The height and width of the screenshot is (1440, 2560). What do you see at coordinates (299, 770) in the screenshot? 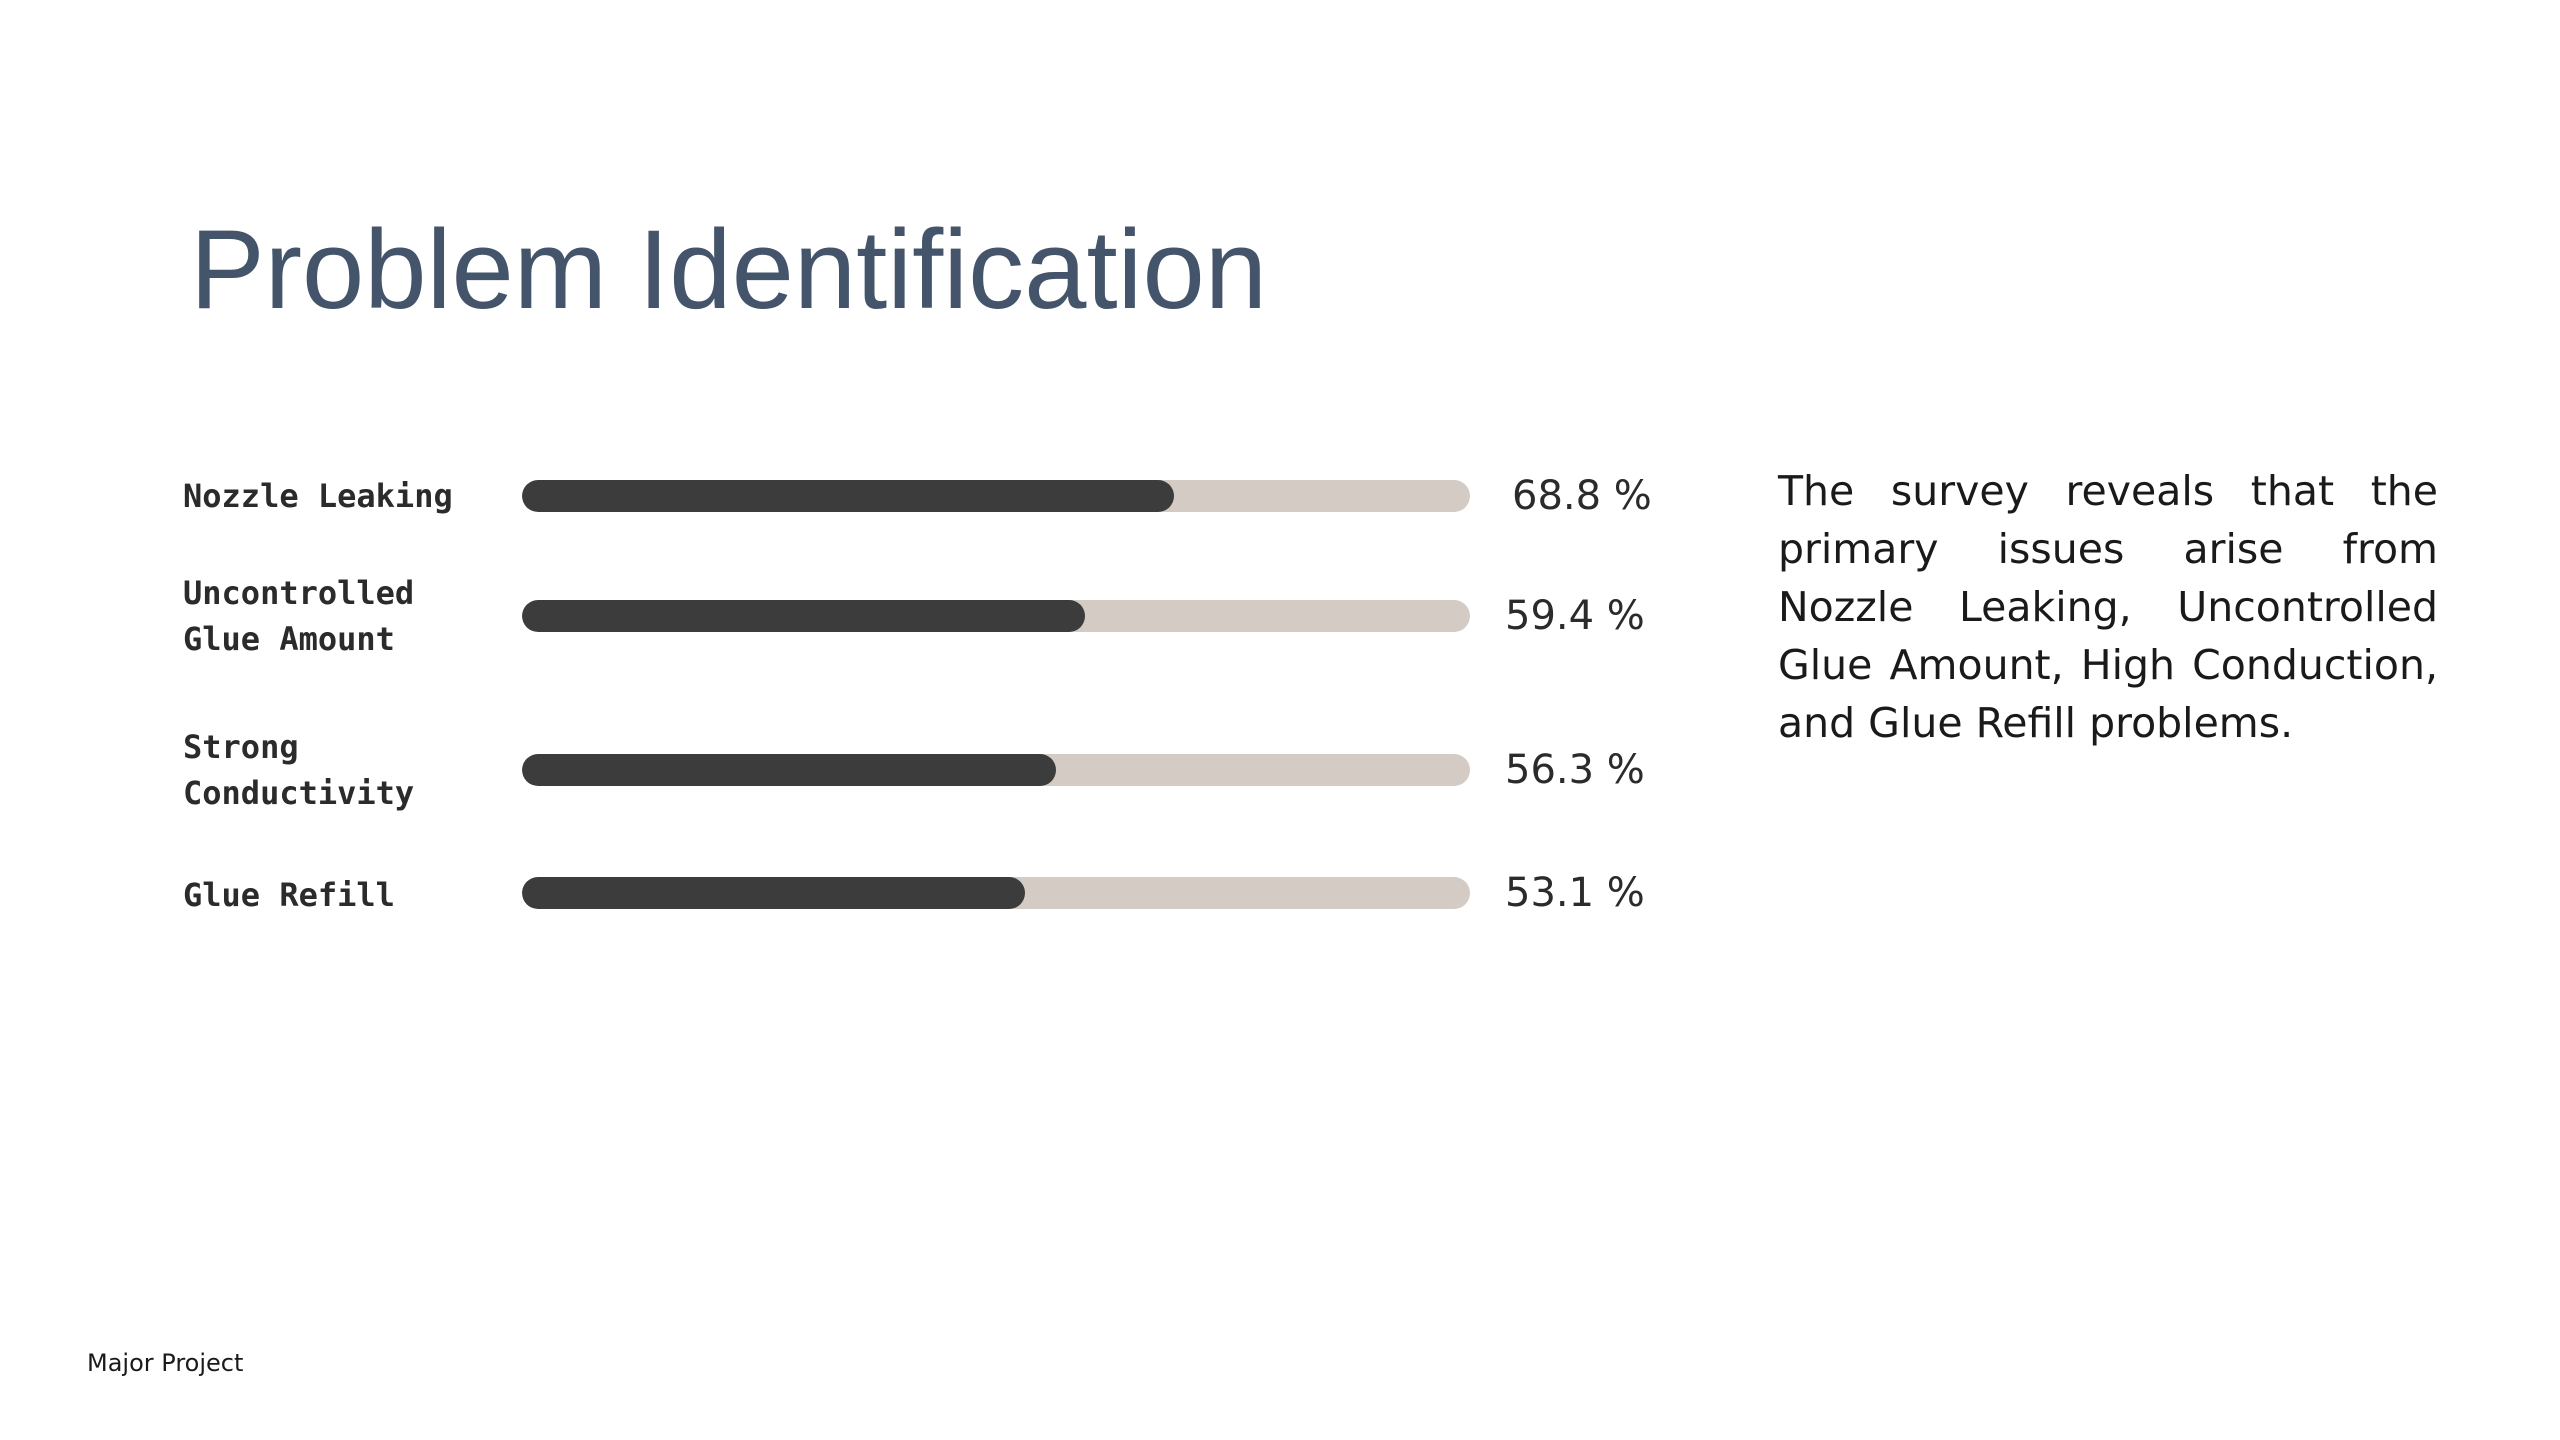
I see `bar-label: Strong Conductivity` at bounding box center [299, 770].